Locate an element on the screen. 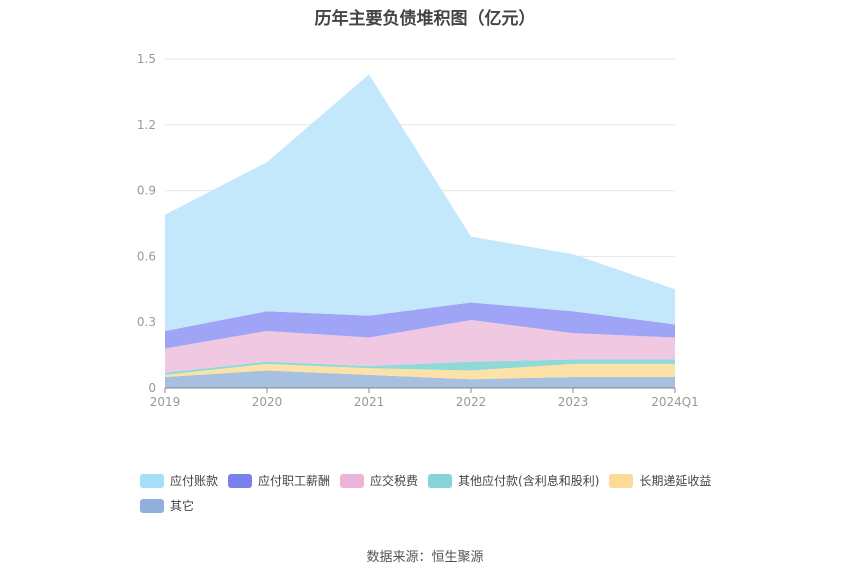 The height and width of the screenshot is (575, 850). legend-label: 应付账款 is located at coordinates (194, 481).